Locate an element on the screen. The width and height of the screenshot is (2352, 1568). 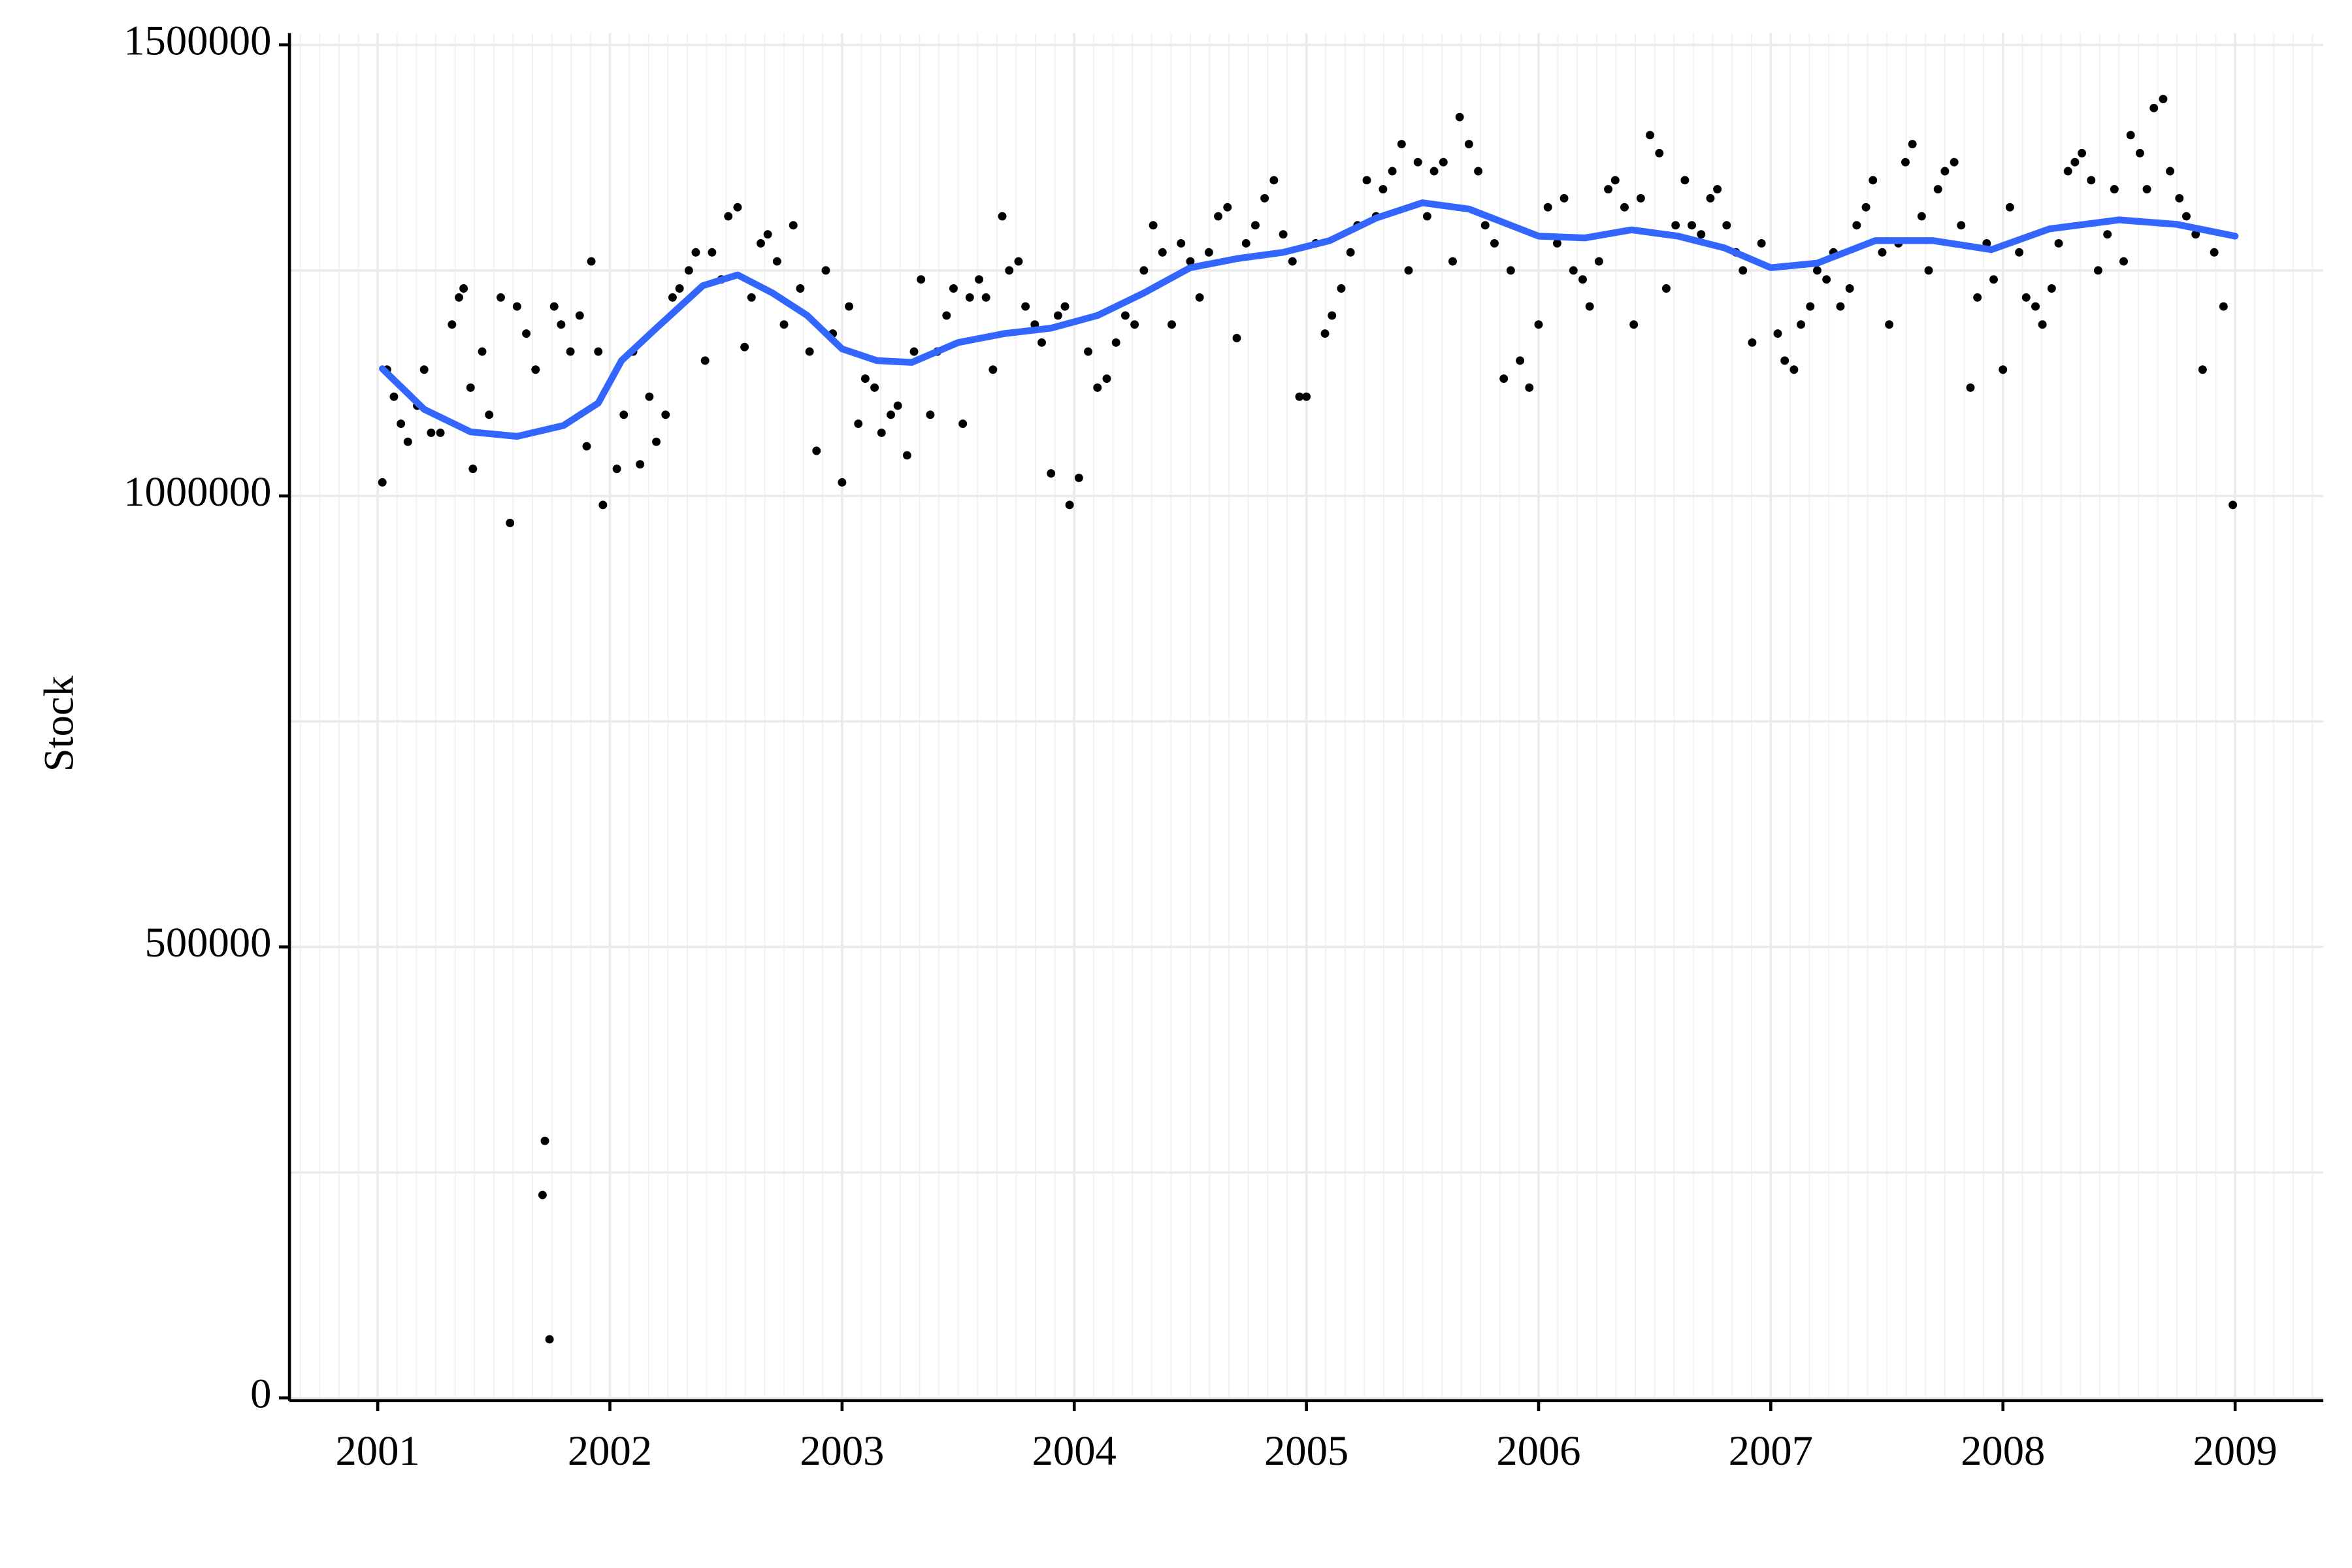
x-tick-label: 2006 is located at coordinates (1538, 1450).